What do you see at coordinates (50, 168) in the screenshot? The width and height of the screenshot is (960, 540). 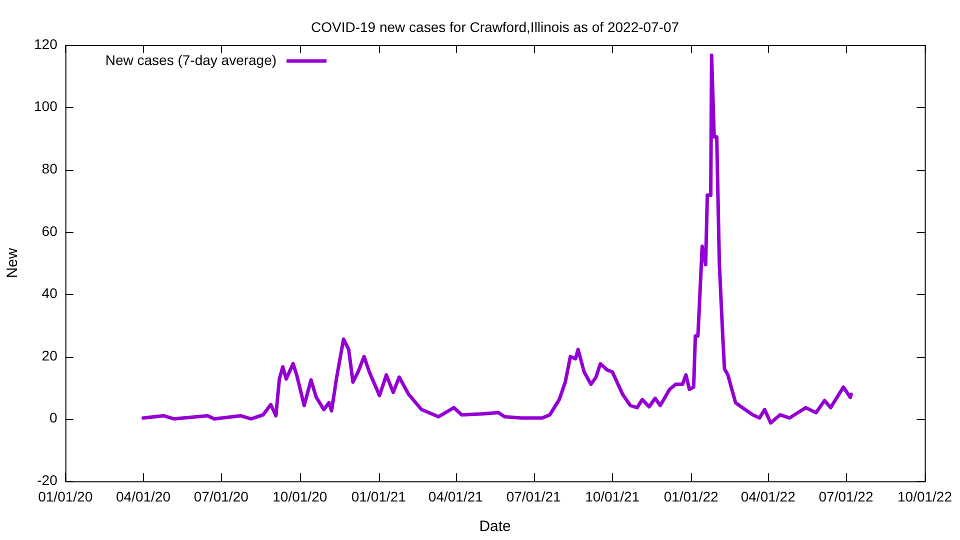 I see `y-tick-label: 80` at bounding box center [50, 168].